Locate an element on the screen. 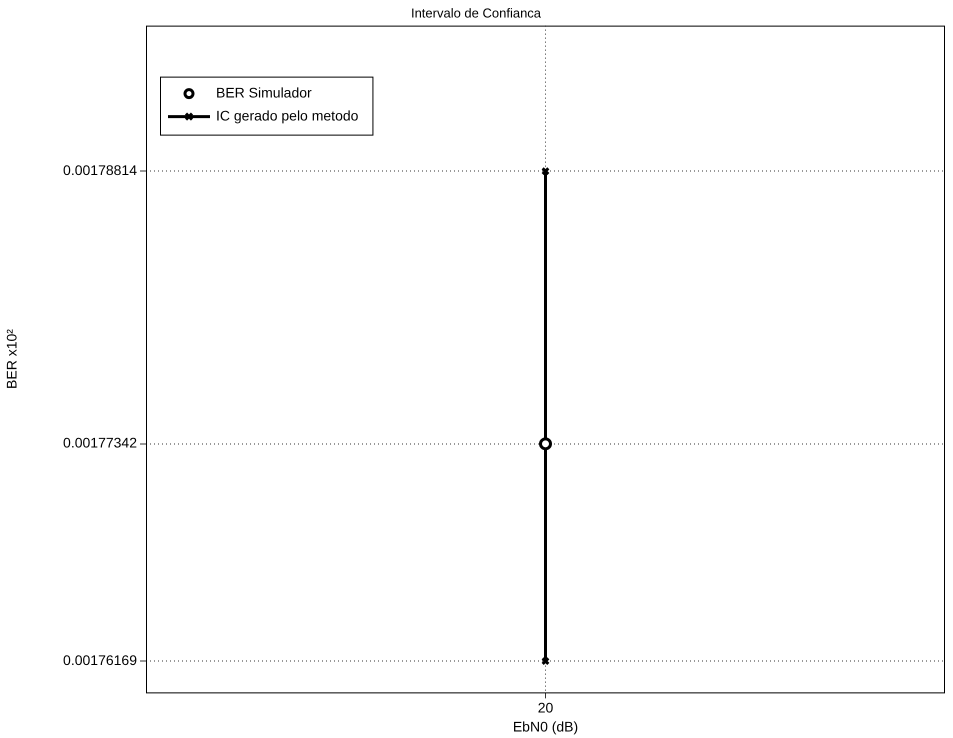 The height and width of the screenshot is (738, 953). y-tick-label: 0.00176169 is located at coordinates (100, 660).